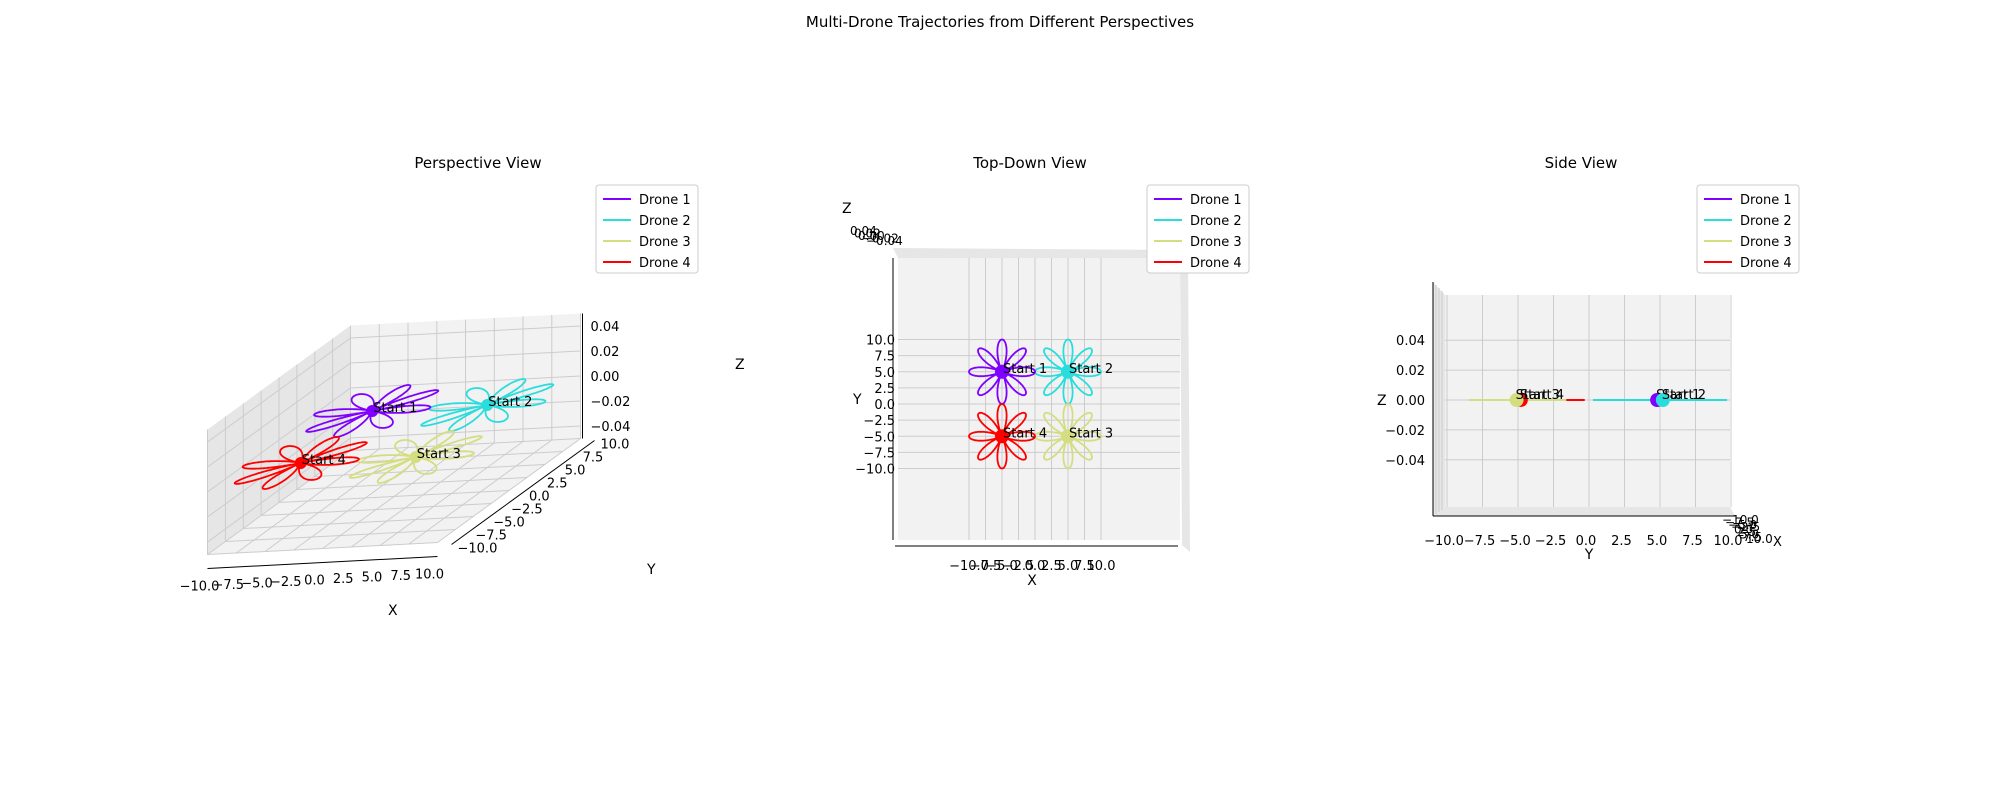 The height and width of the screenshot is (804, 2000). What do you see at coordinates (322, 562) in the screenshot?
I see `x-axis-line` at bounding box center [322, 562].